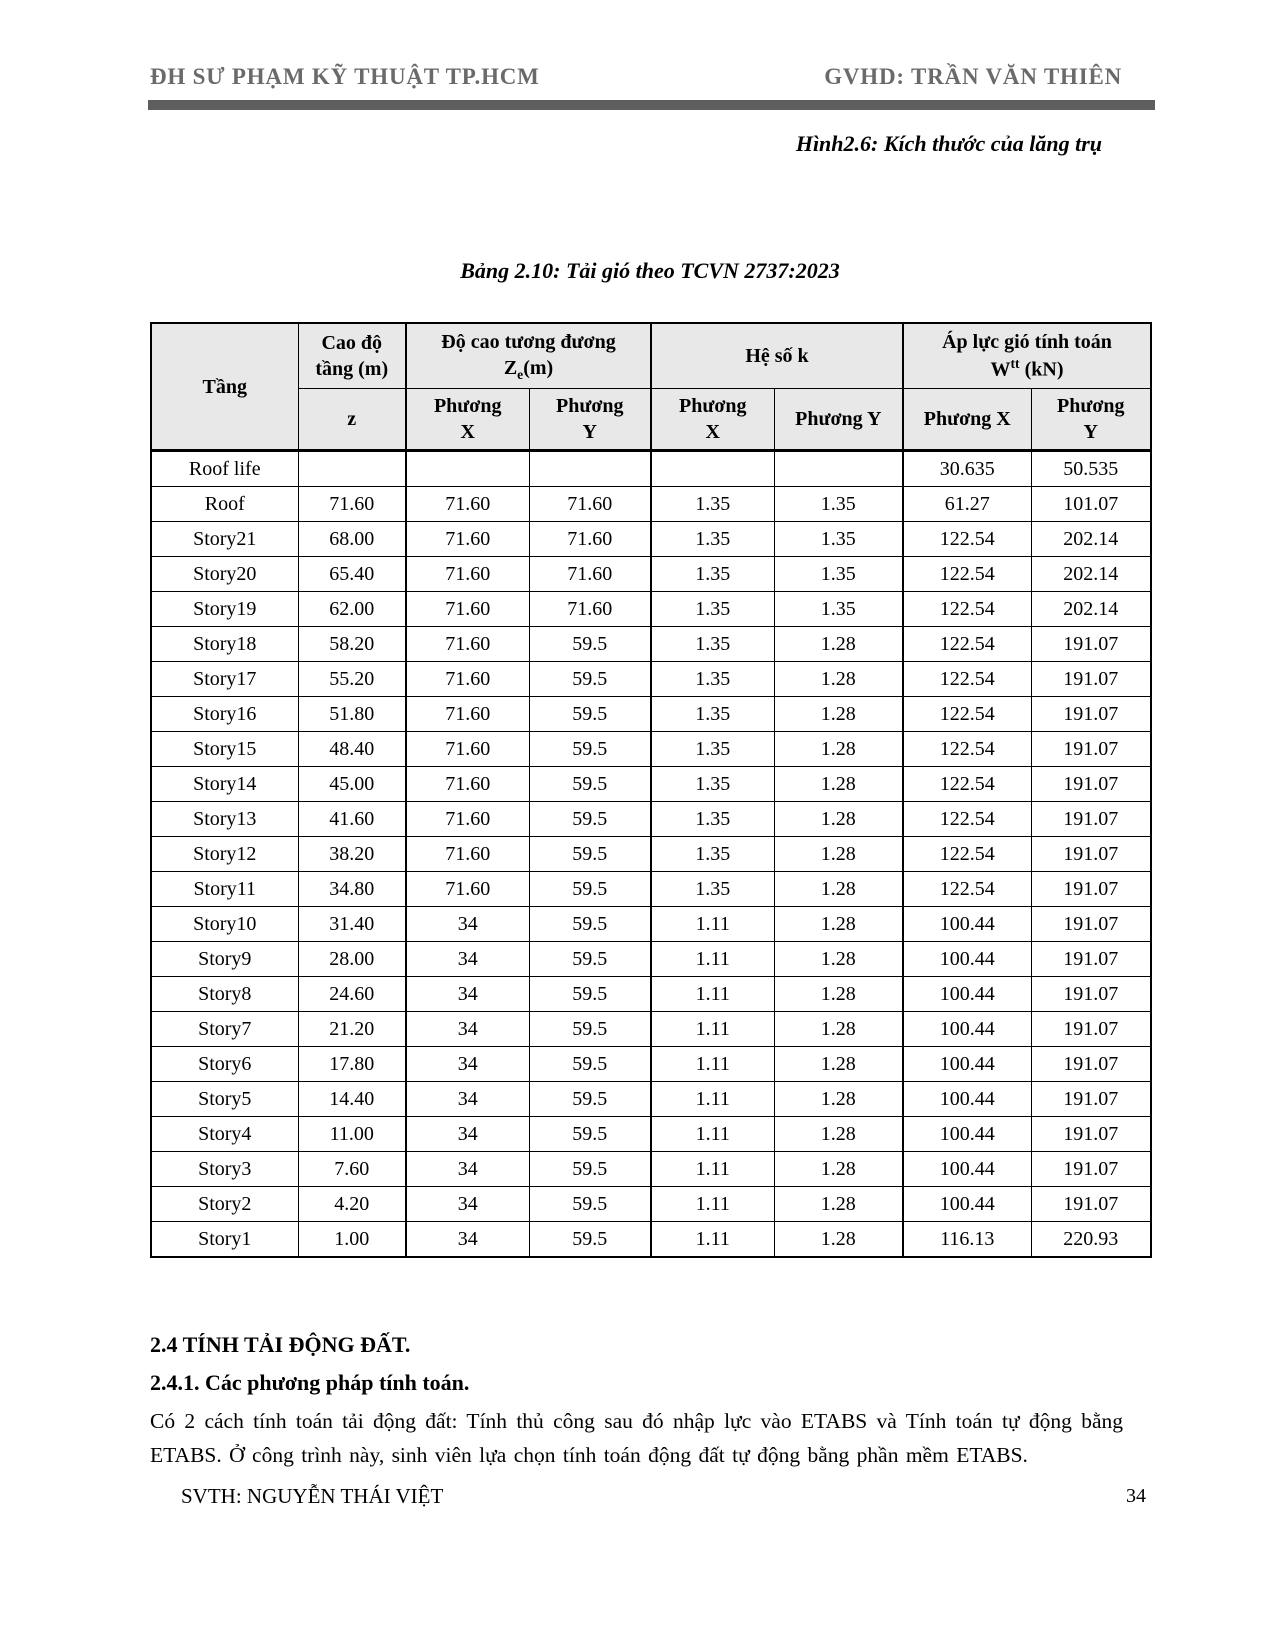 The image size is (1275, 1650). What do you see at coordinates (345, 76) in the screenshot?
I see `university-name: ĐH SƯ PHẠM KỸ THUẬT TP.HCM` at bounding box center [345, 76].